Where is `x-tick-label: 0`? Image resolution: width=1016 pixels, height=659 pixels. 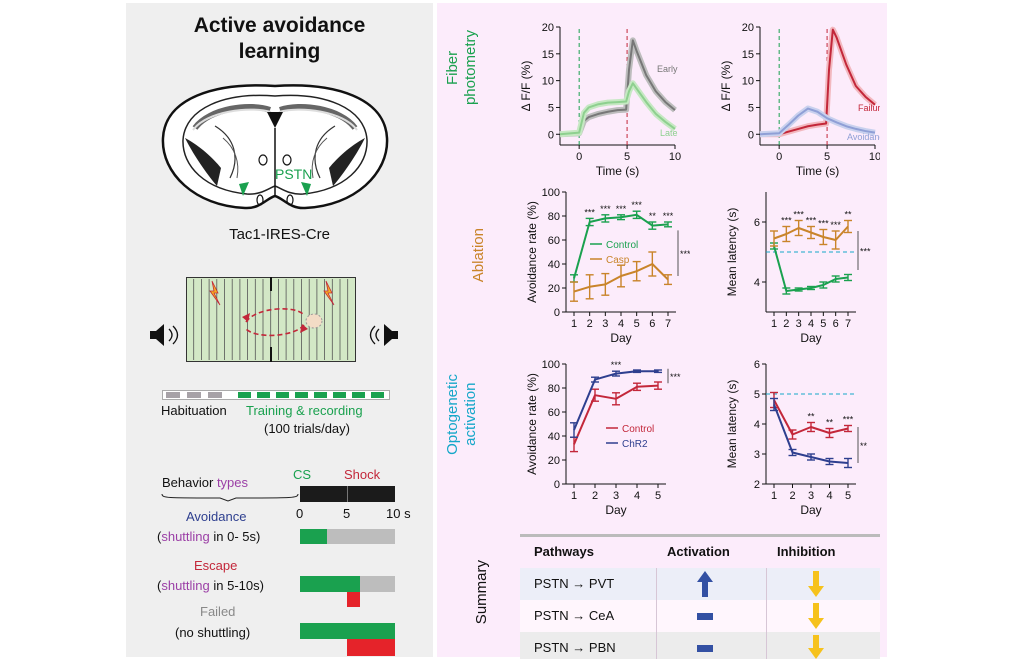 x-tick-label: 0 is located at coordinates (579, 157).